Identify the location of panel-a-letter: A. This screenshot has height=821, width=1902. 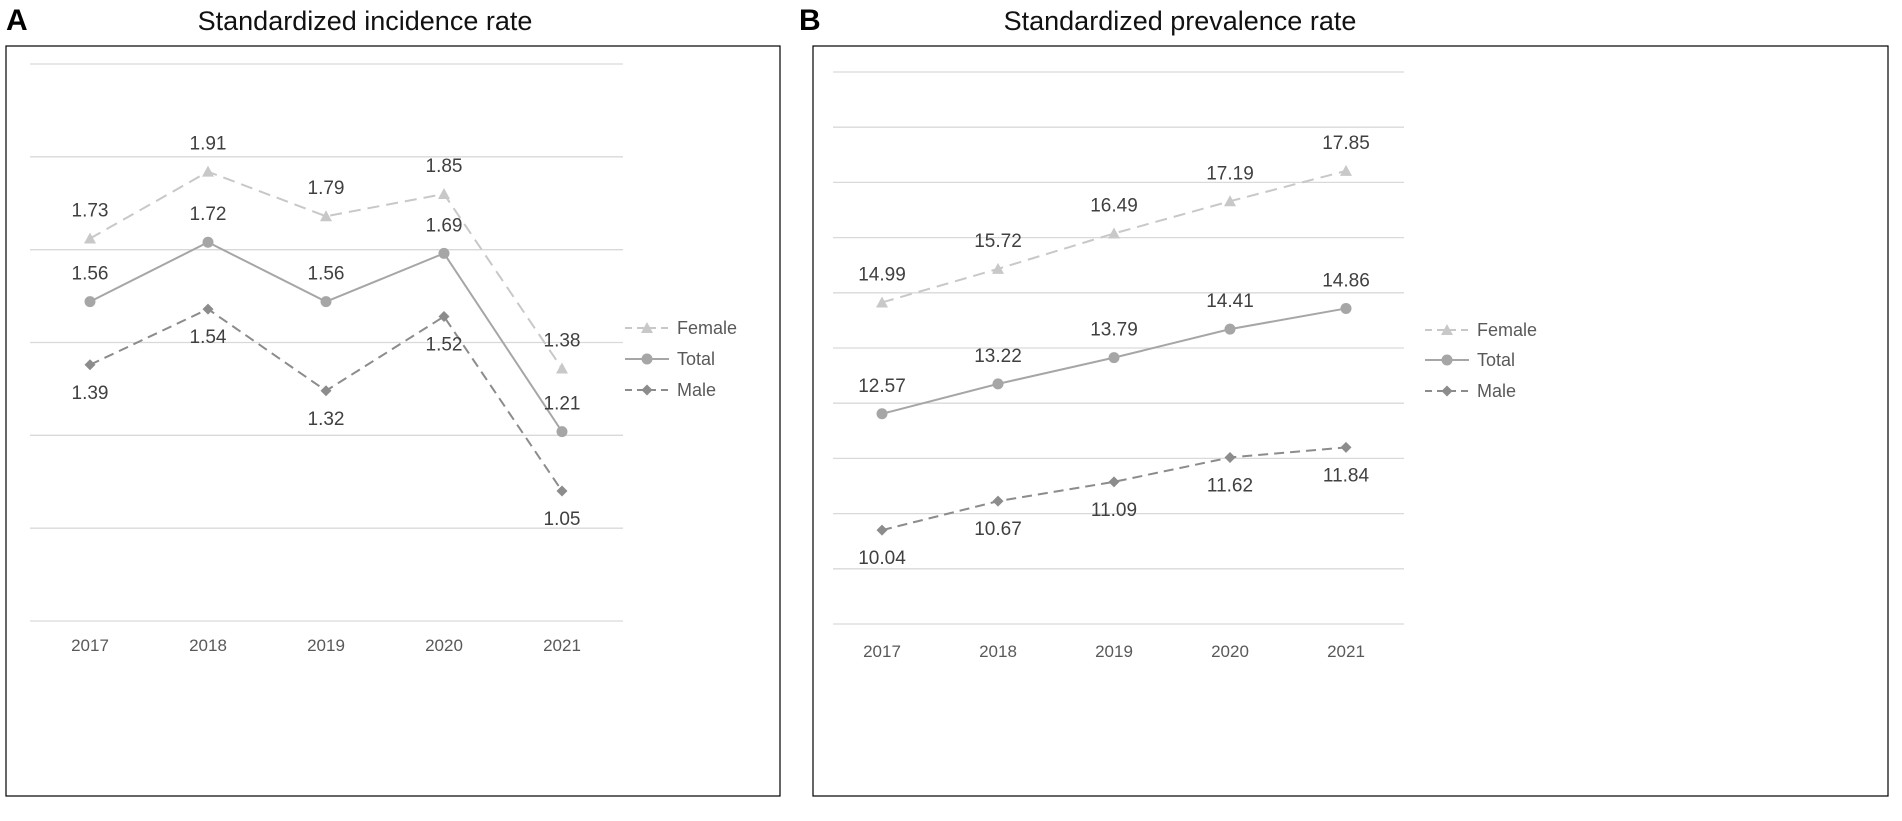
(17, 20).